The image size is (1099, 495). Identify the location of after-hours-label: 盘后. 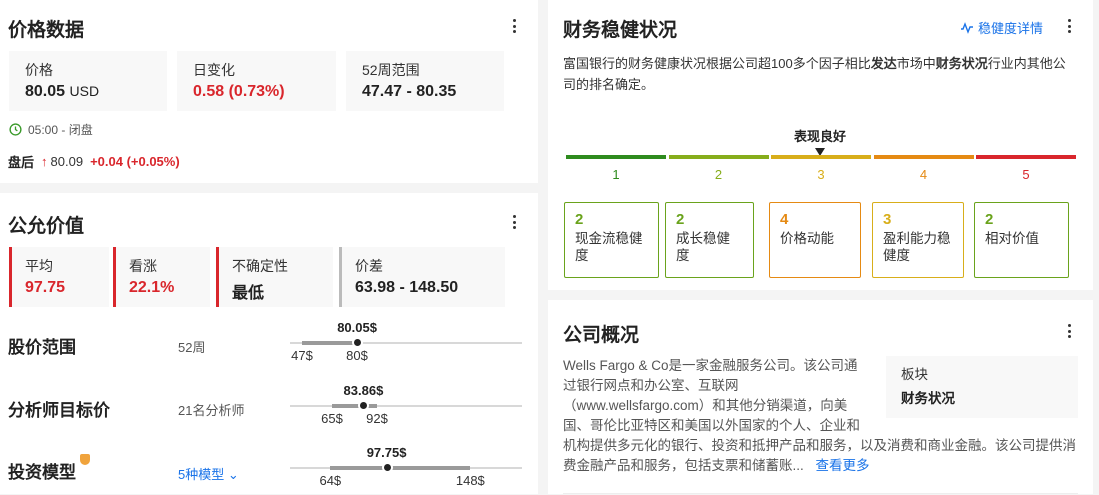
(21, 162).